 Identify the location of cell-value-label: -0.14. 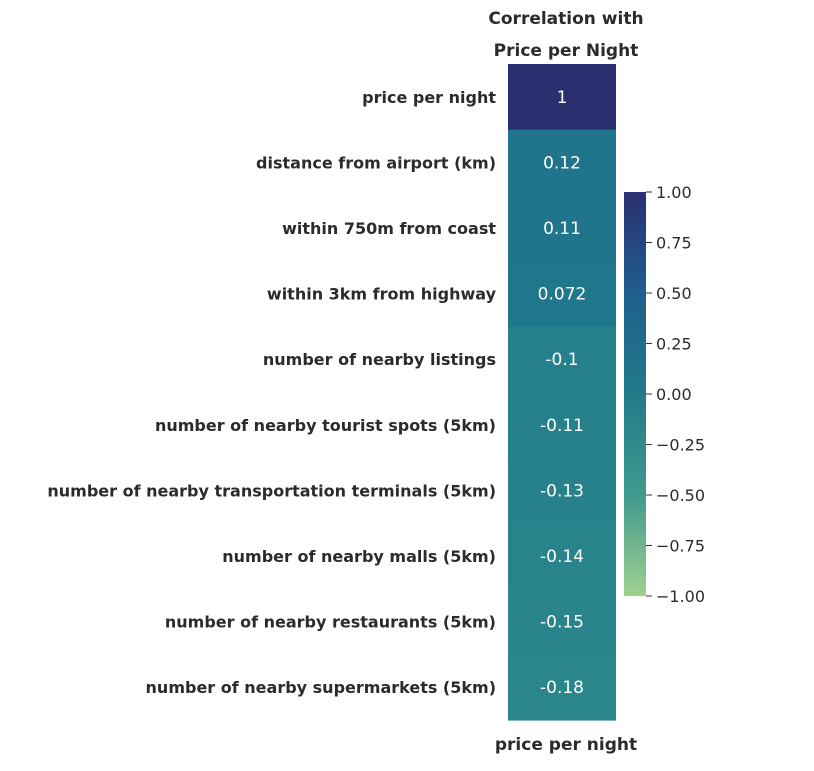
(562, 557).